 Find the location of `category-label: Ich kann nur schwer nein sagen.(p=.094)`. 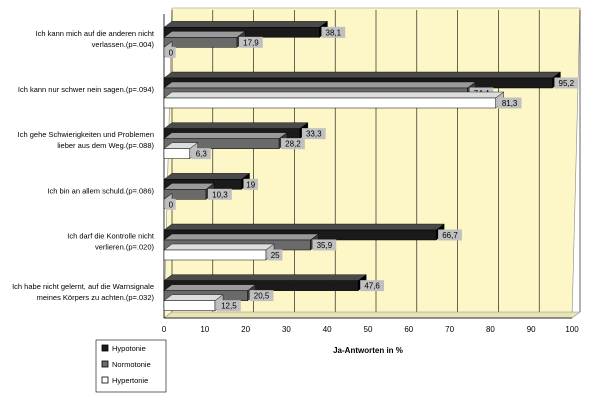

category-label: Ich kann nur schwer nein sagen.(p=.094) is located at coordinates (86, 89).